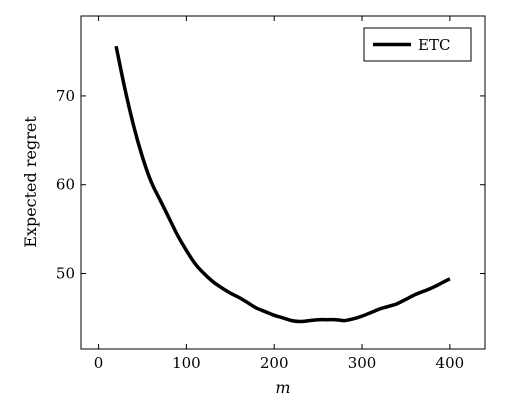 Image resolution: width=515 pixels, height=404 pixels. I want to click on legend-label-etc: ETC, so click(434, 45).